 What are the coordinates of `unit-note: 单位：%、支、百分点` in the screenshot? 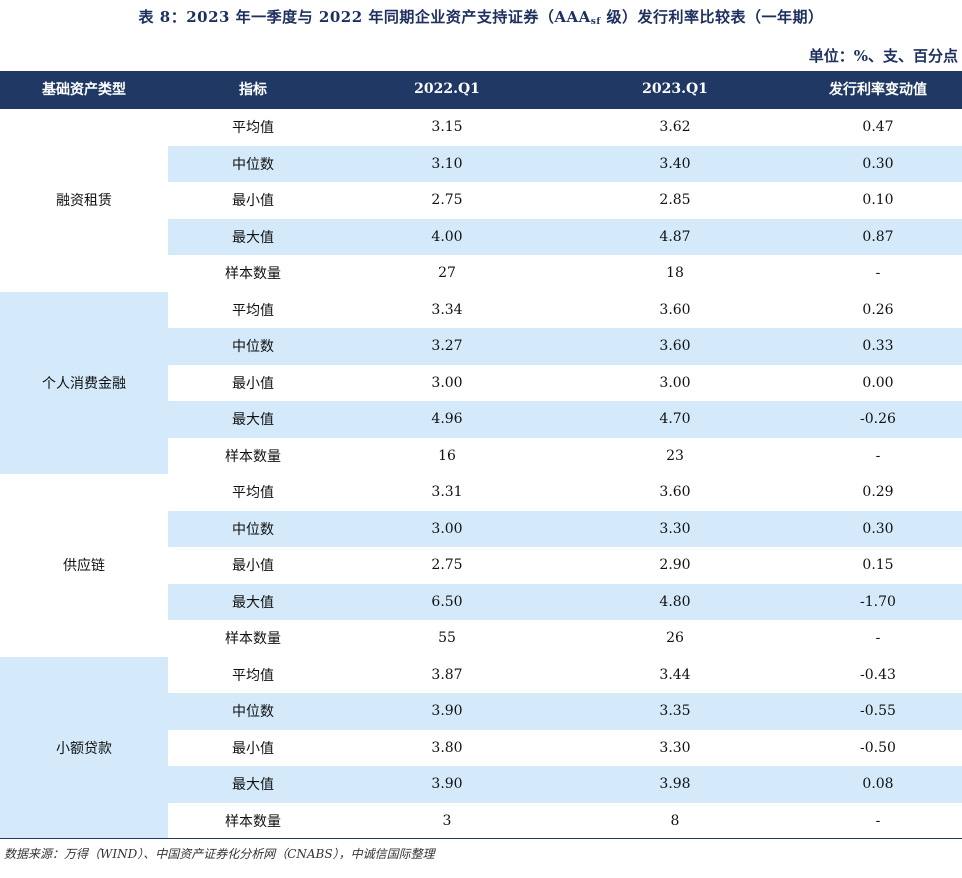 It's located at (883, 56).